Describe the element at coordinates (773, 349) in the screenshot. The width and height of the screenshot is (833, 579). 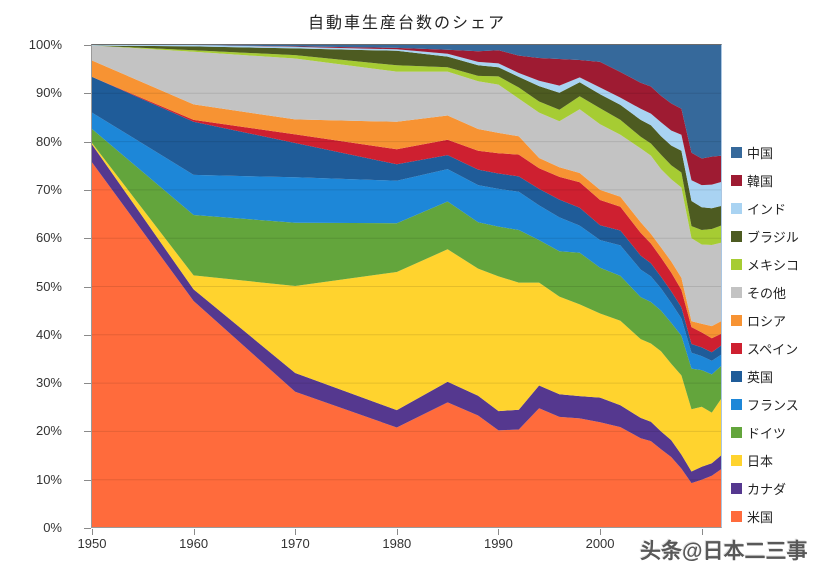
I see `legend-label-spain: スペイン` at that location.